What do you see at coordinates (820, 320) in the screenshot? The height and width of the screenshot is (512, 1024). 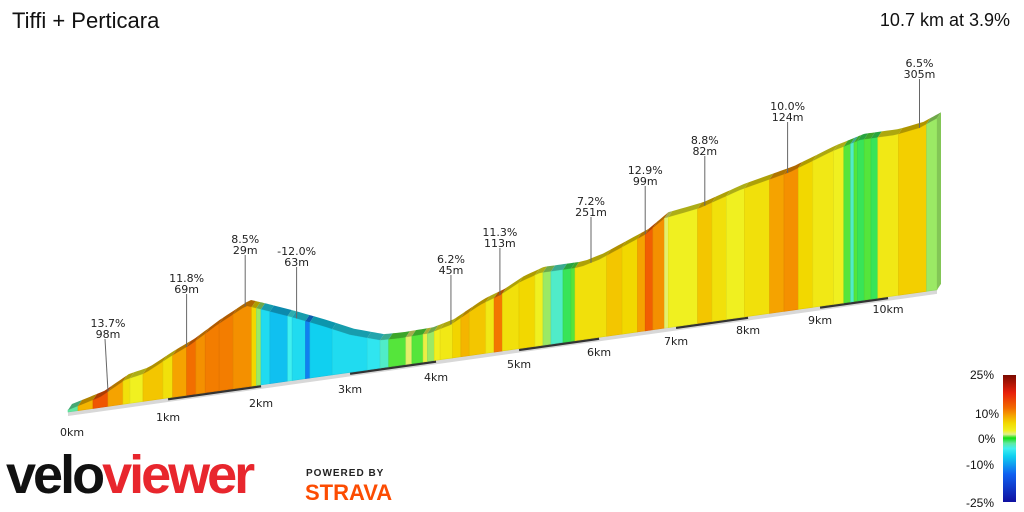 I see `x-tick-label: 9km` at bounding box center [820, 320].